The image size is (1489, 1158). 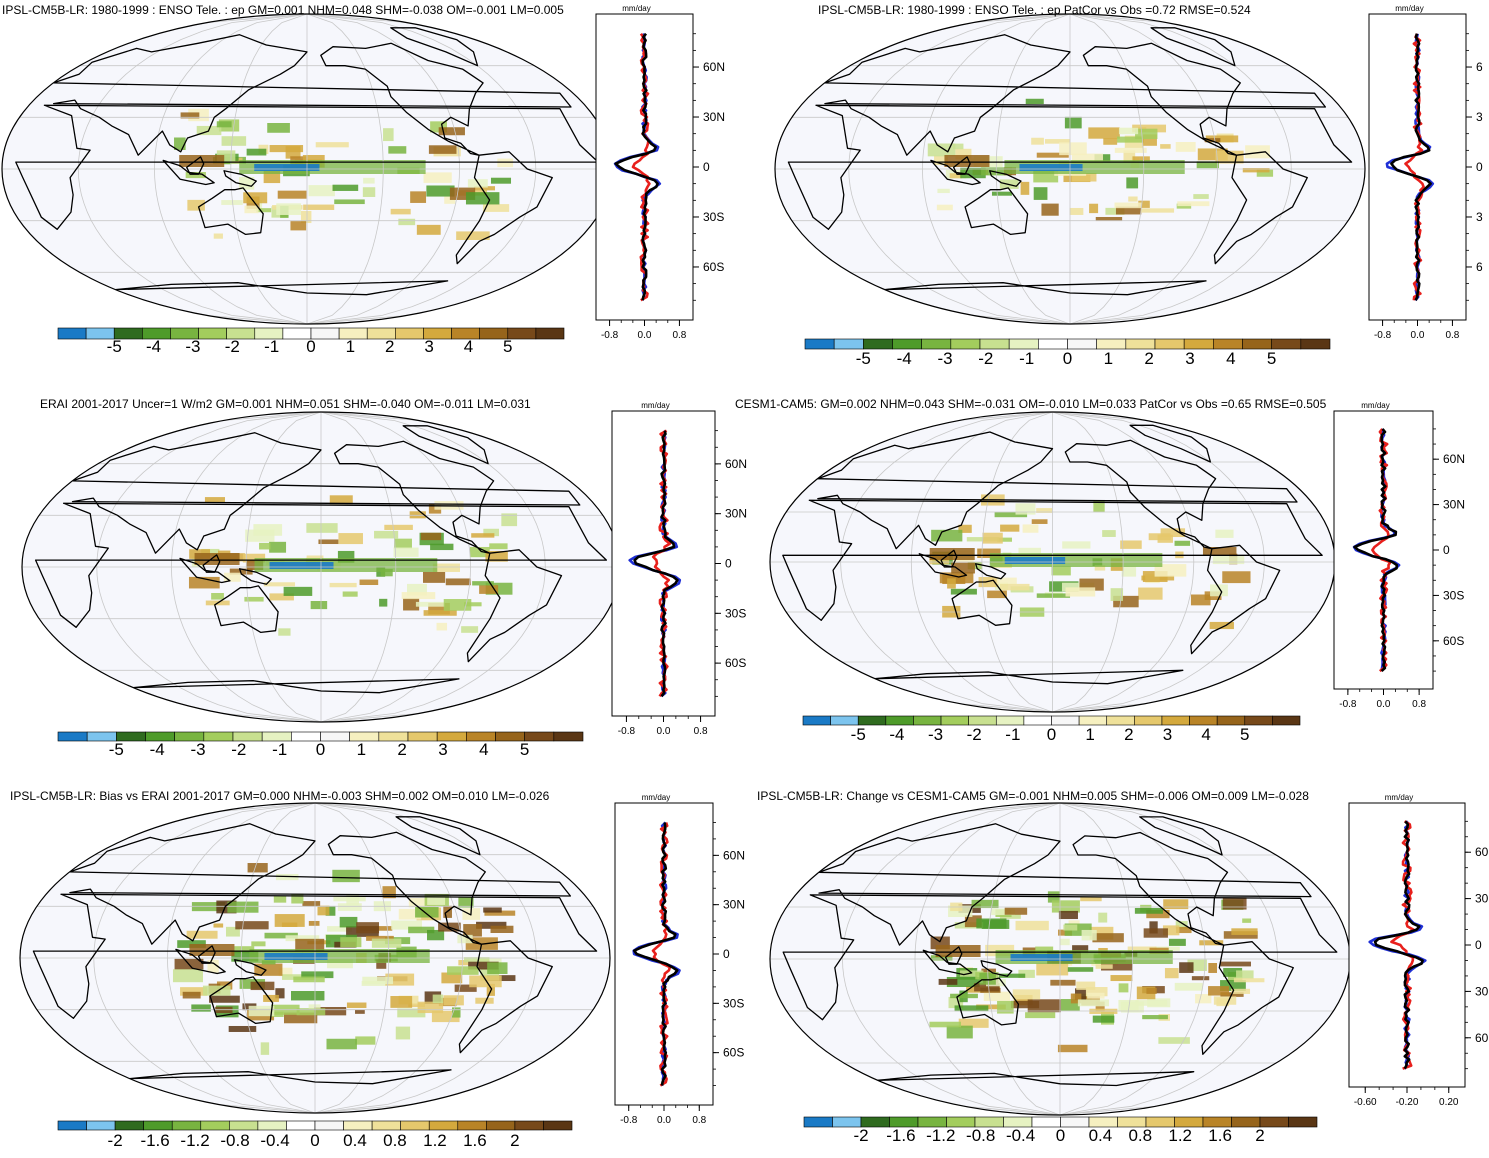 What do you see at coordinates (157, 749) in the screenshot?
I see `colorbar-tick-label: -4` at bounding box center [157, 749].